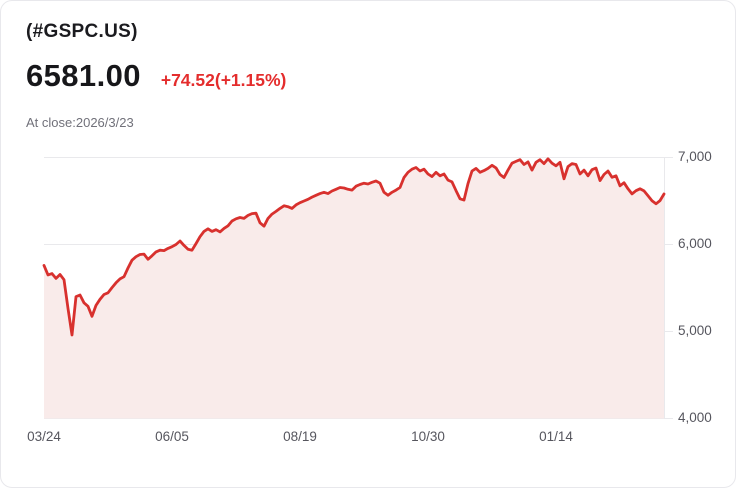 The width and height of the screenshot is (736, 488). I want to click on at-close-label: At close:2026/3/23, so click(80, 122).